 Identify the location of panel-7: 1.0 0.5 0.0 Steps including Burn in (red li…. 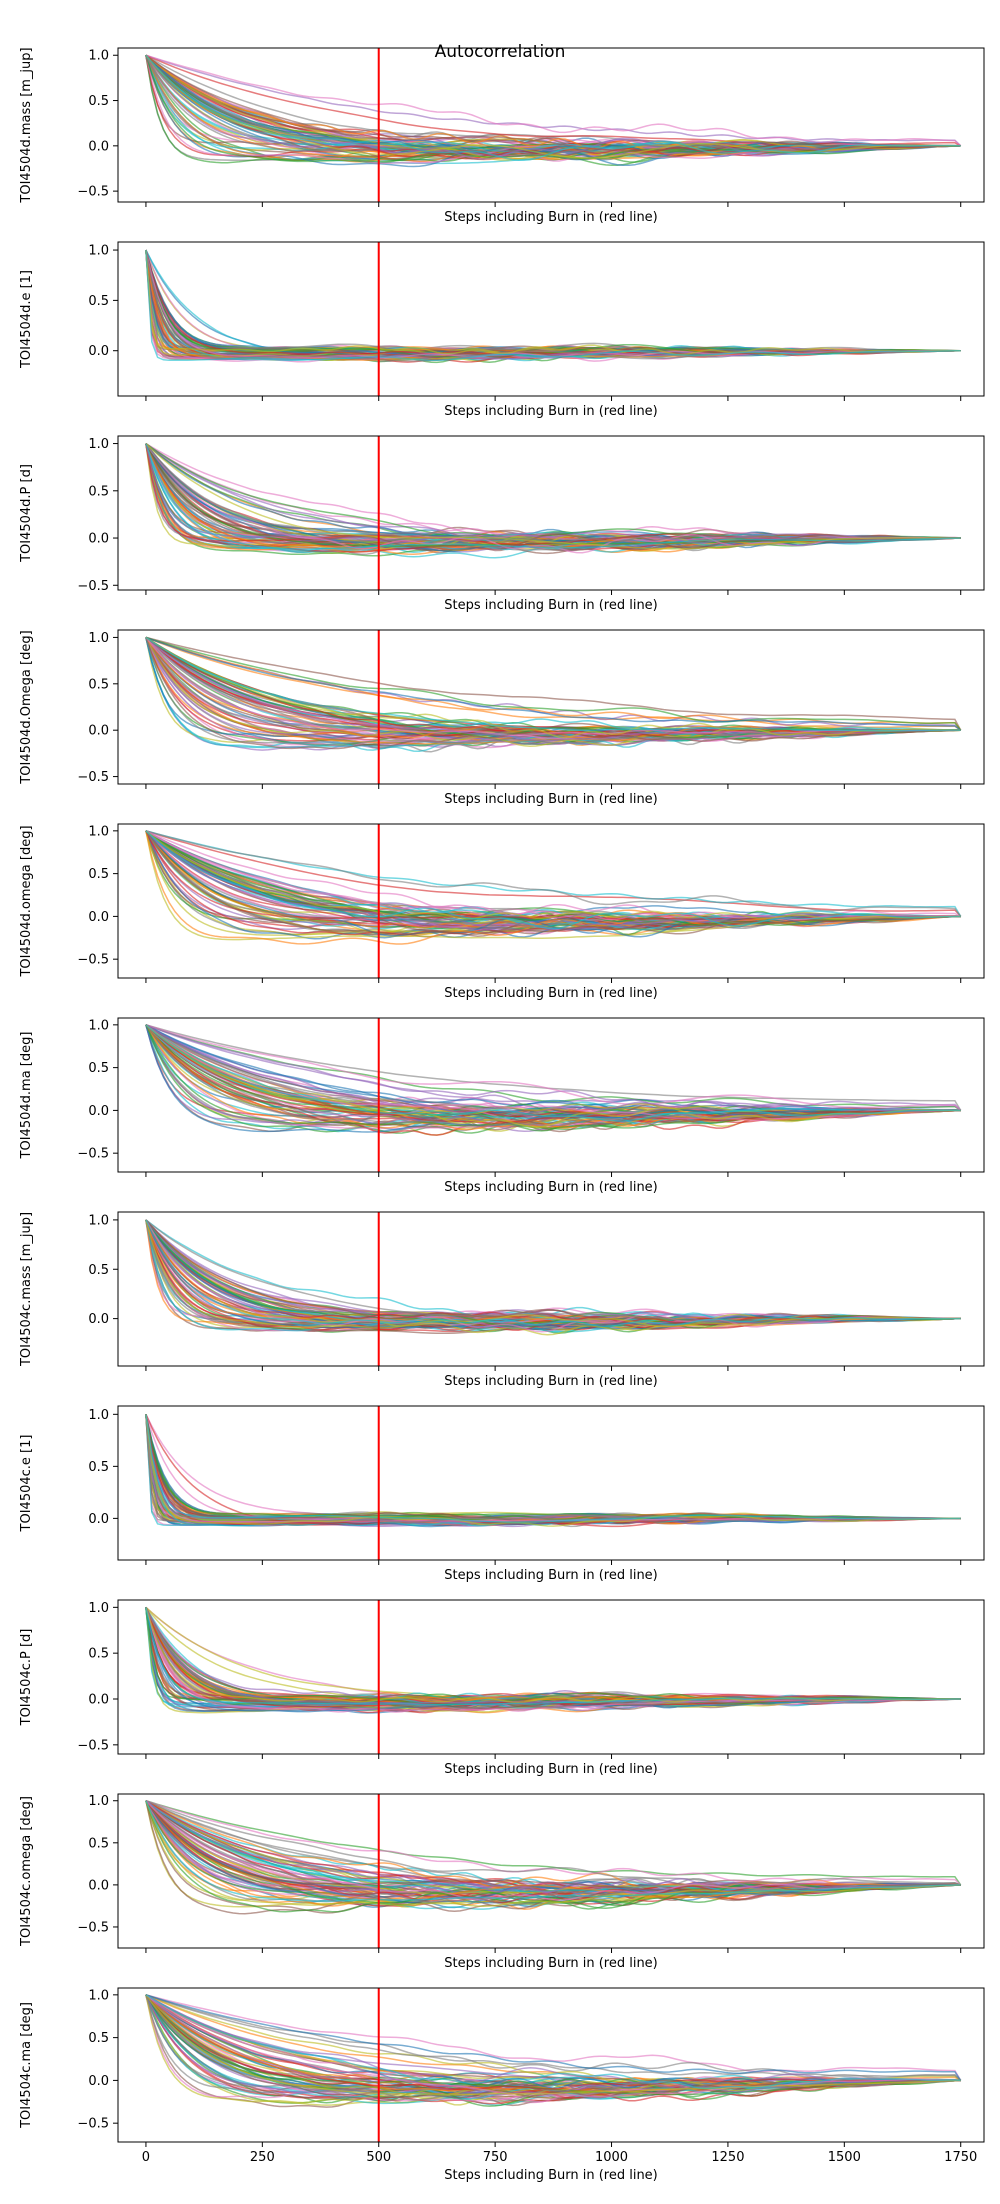
(502, 1494).